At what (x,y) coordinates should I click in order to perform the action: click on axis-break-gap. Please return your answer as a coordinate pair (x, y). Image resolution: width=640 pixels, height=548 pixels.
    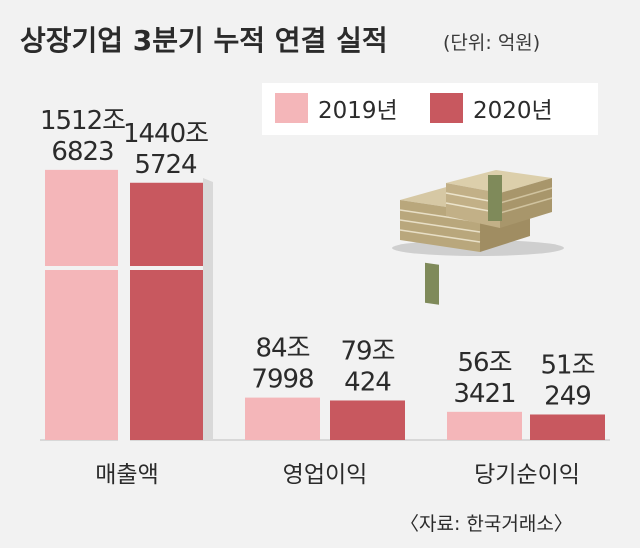
    Looking at the image, I should click on (124, 305).